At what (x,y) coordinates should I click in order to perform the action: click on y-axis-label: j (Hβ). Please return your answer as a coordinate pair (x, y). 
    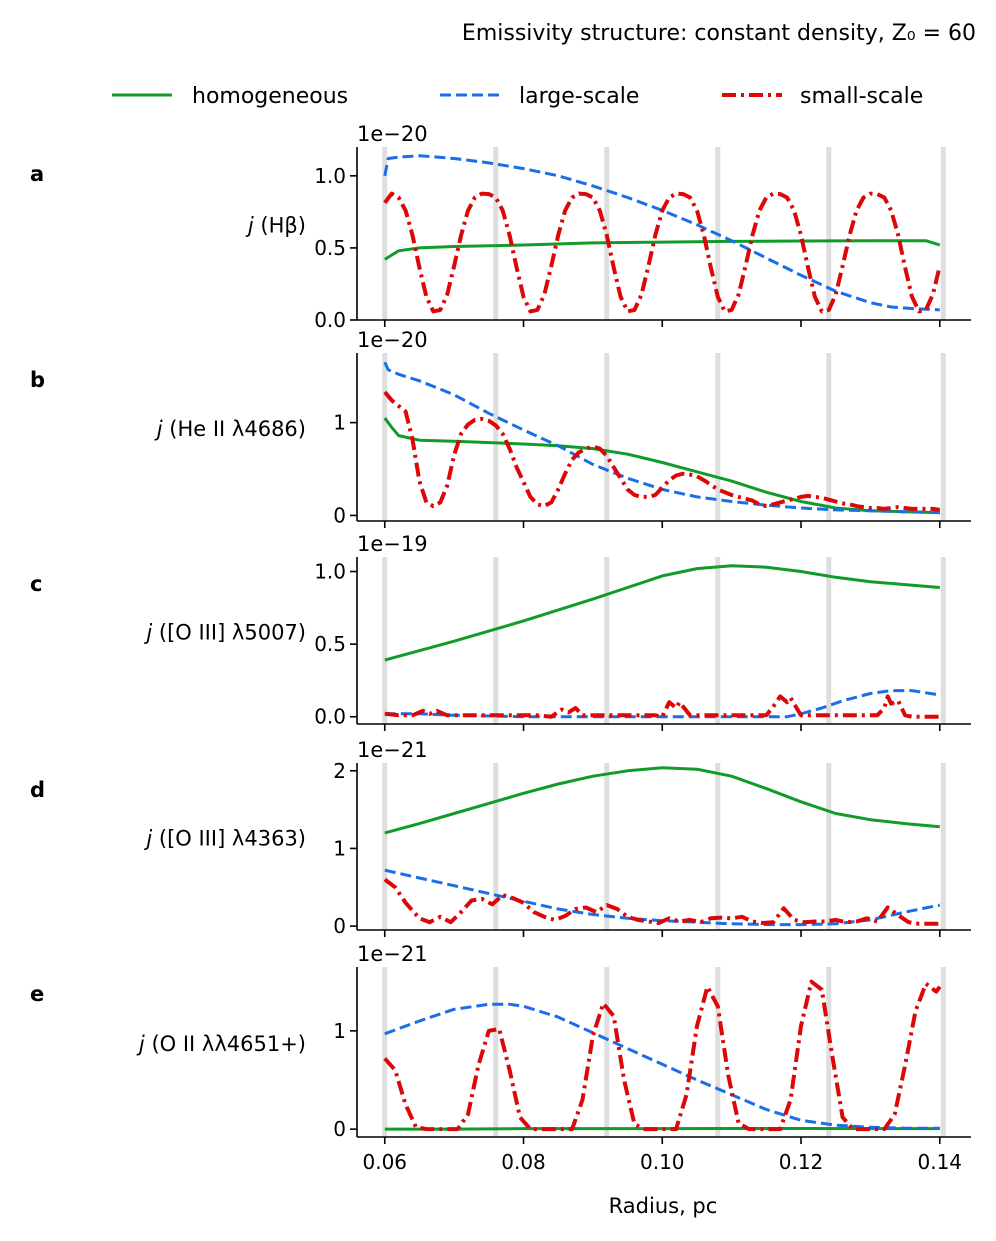
    Looking at the image, I should click on (275, 226).